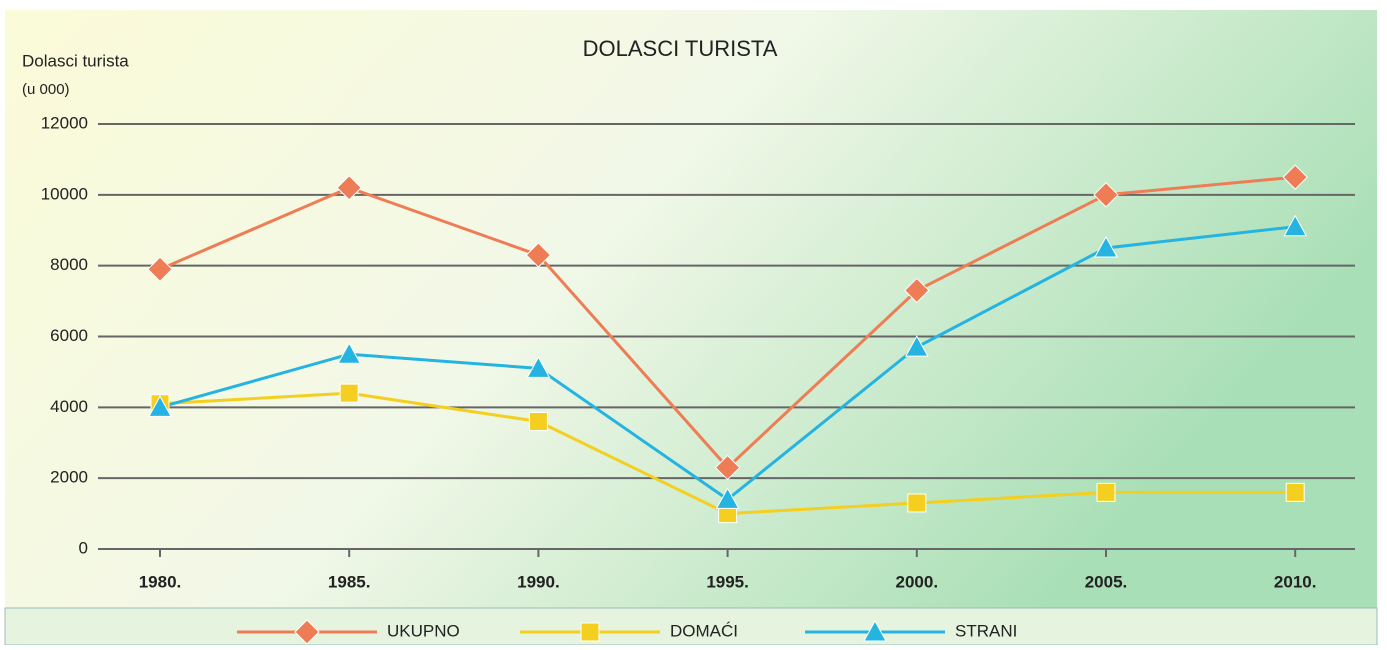 This screenshot has width=1387, height=650. What do you see at coordinates (986, 630) in the screenshot?
I see `legend-label: STRANI` at bounding box center [986, 630].